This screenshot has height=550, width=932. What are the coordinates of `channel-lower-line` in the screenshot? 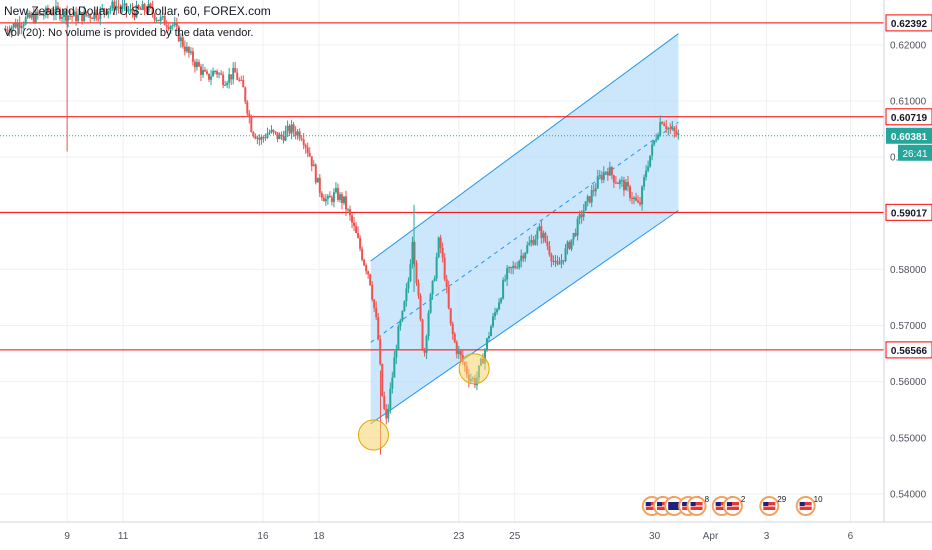 It's located at (524, 317).